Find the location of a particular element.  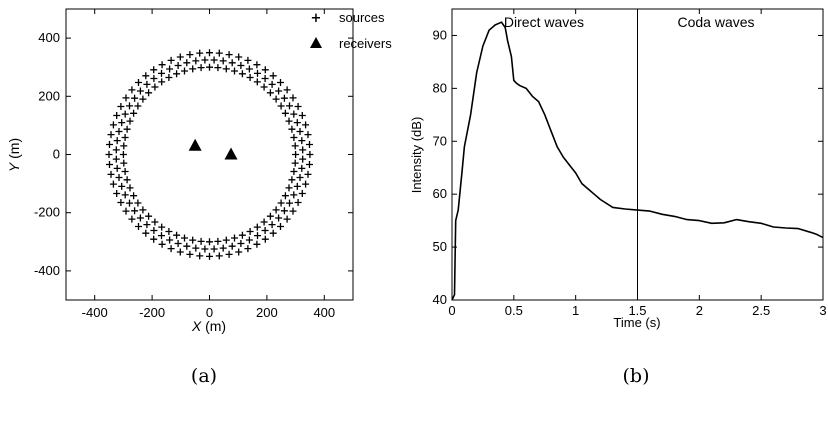

panel-b-xtick-label: 1.5 is located at coordinates (637, 310).